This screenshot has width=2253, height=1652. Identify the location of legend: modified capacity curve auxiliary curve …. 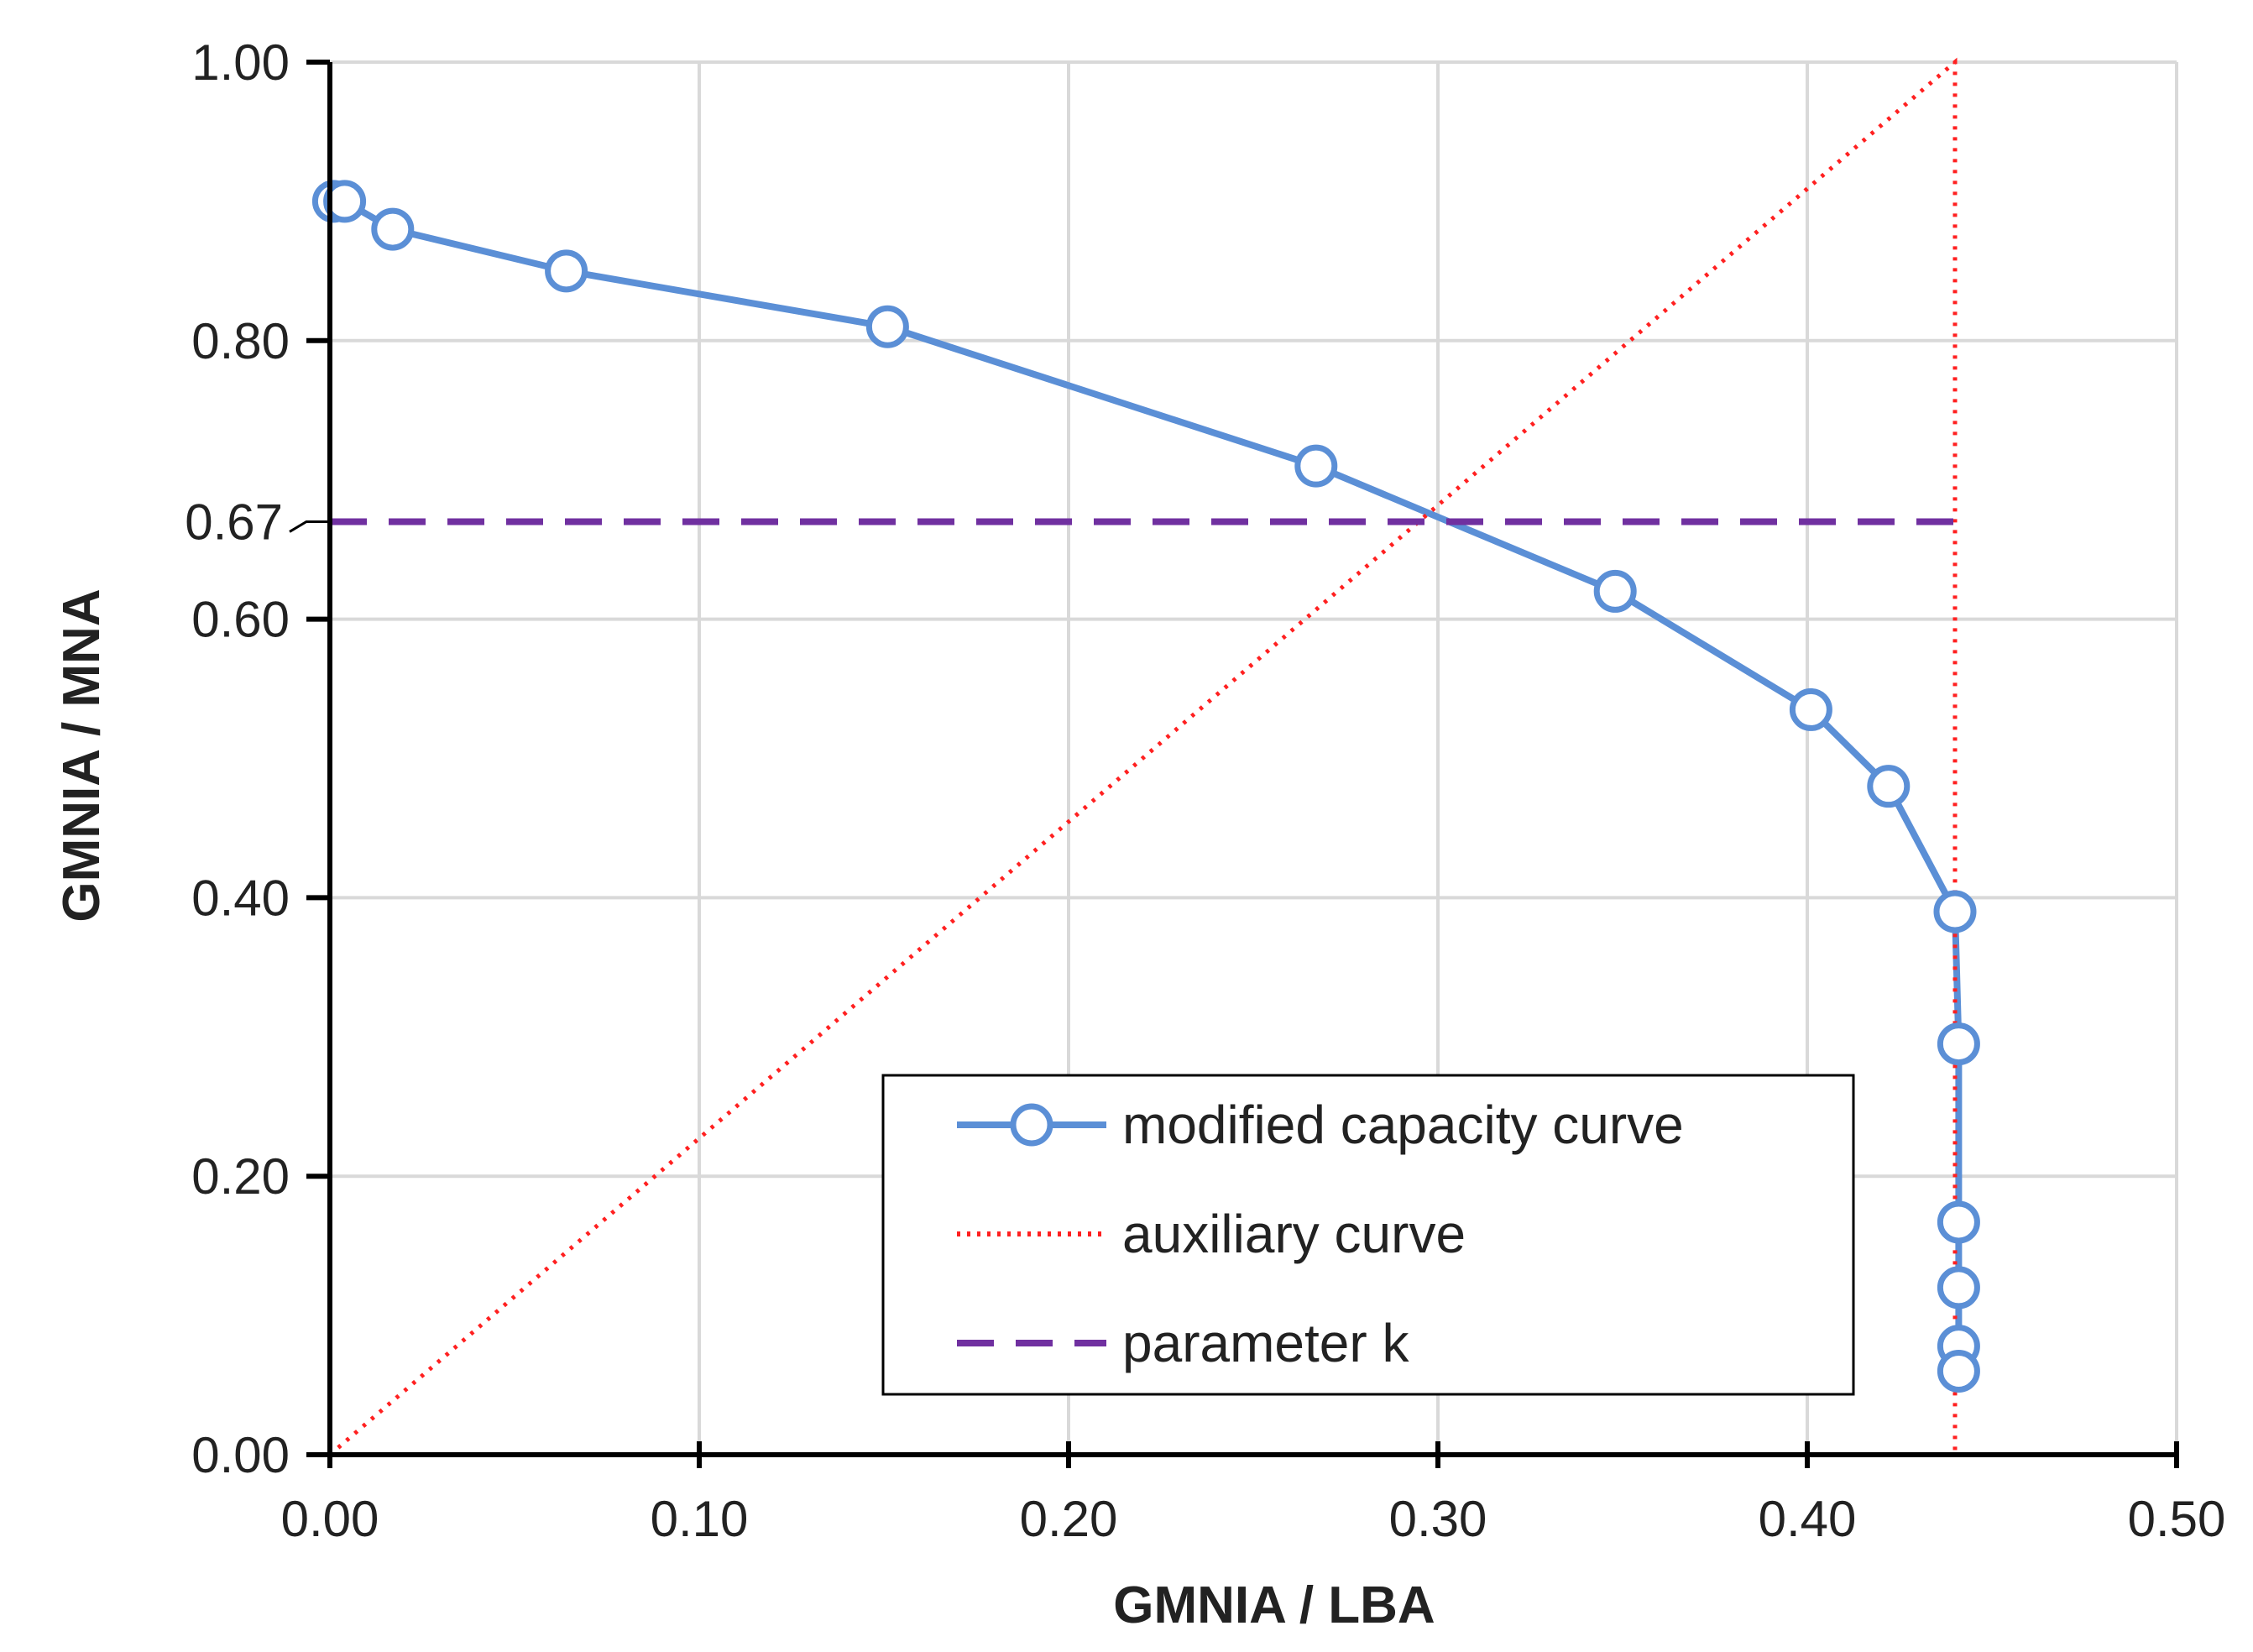
(1368, 1235).